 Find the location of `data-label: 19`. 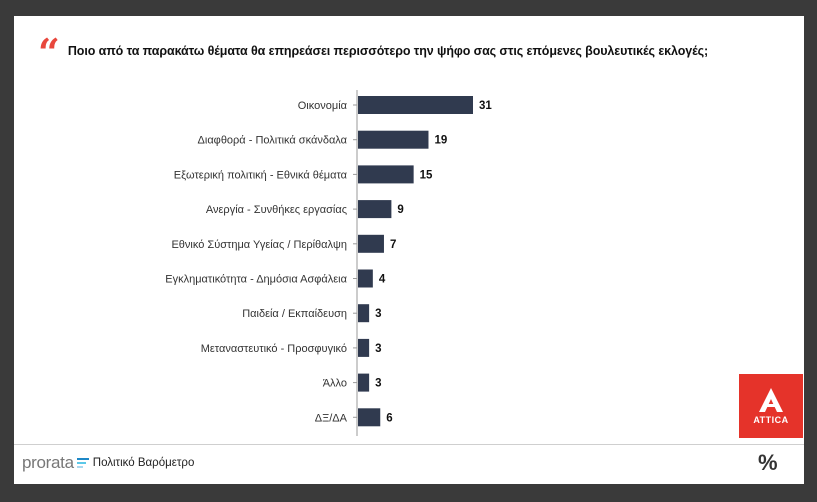

data-label: 19 is located at coordinates (440, 141).